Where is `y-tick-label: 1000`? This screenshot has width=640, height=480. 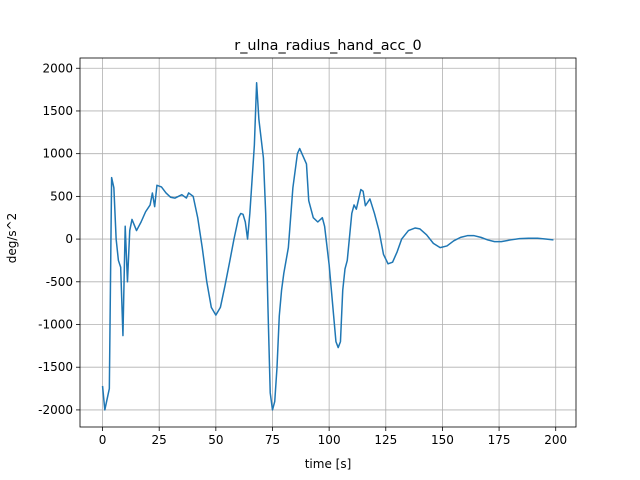
y-tick-label: 1000 is located at coordinates (57, 154).